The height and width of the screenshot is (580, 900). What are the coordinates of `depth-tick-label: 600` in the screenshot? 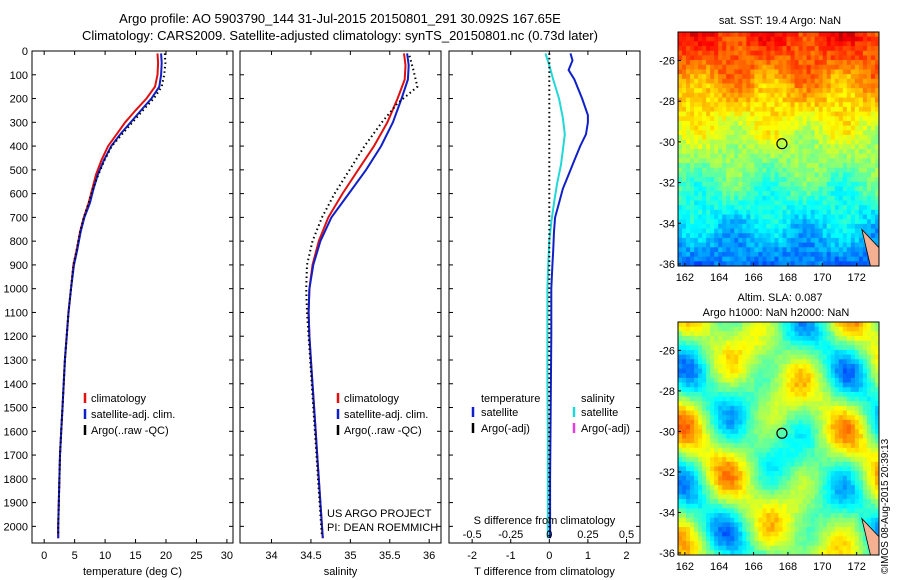 It's located at (19, 195).